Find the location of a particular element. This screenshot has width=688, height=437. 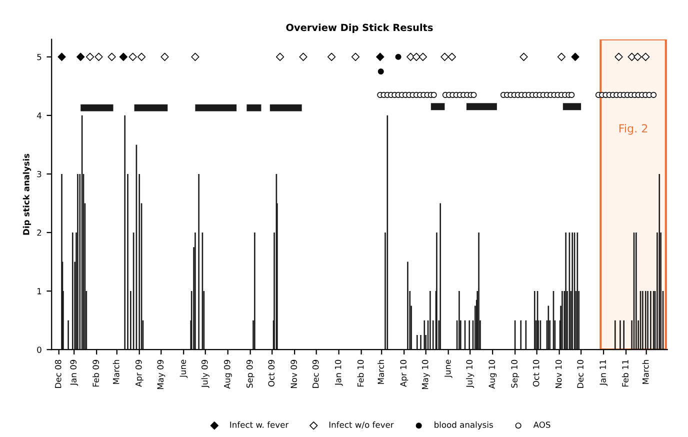

x-tick-label: Jan 09 is located at coordinates (74, 373).